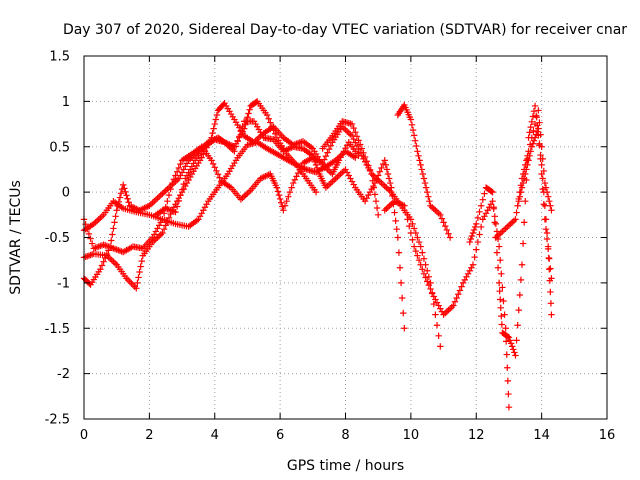 The width and height of the screenshot is (640, 480). Describe the element at coordinates (66, 193) in the screenshot. I see `y-tick-label: 0` at that location.